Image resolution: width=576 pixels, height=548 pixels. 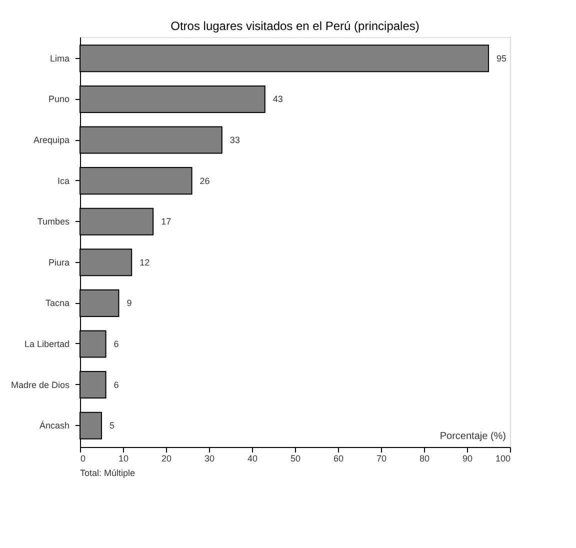 What do you see at coordinates (338, 459) in the screenshot?
I see `x-tick-label: 60` at bounding box center [338, 459].